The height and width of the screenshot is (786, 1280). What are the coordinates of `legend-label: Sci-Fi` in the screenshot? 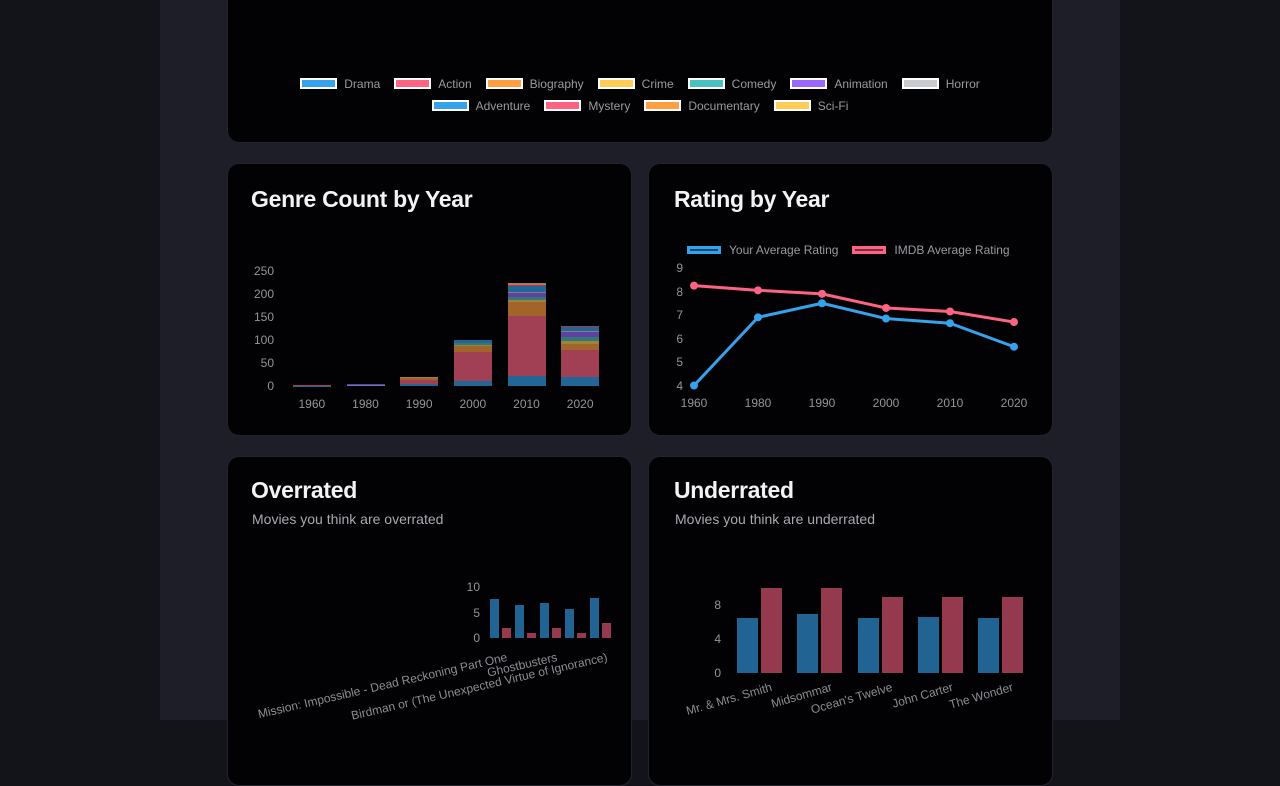 It's located at (833, 106).